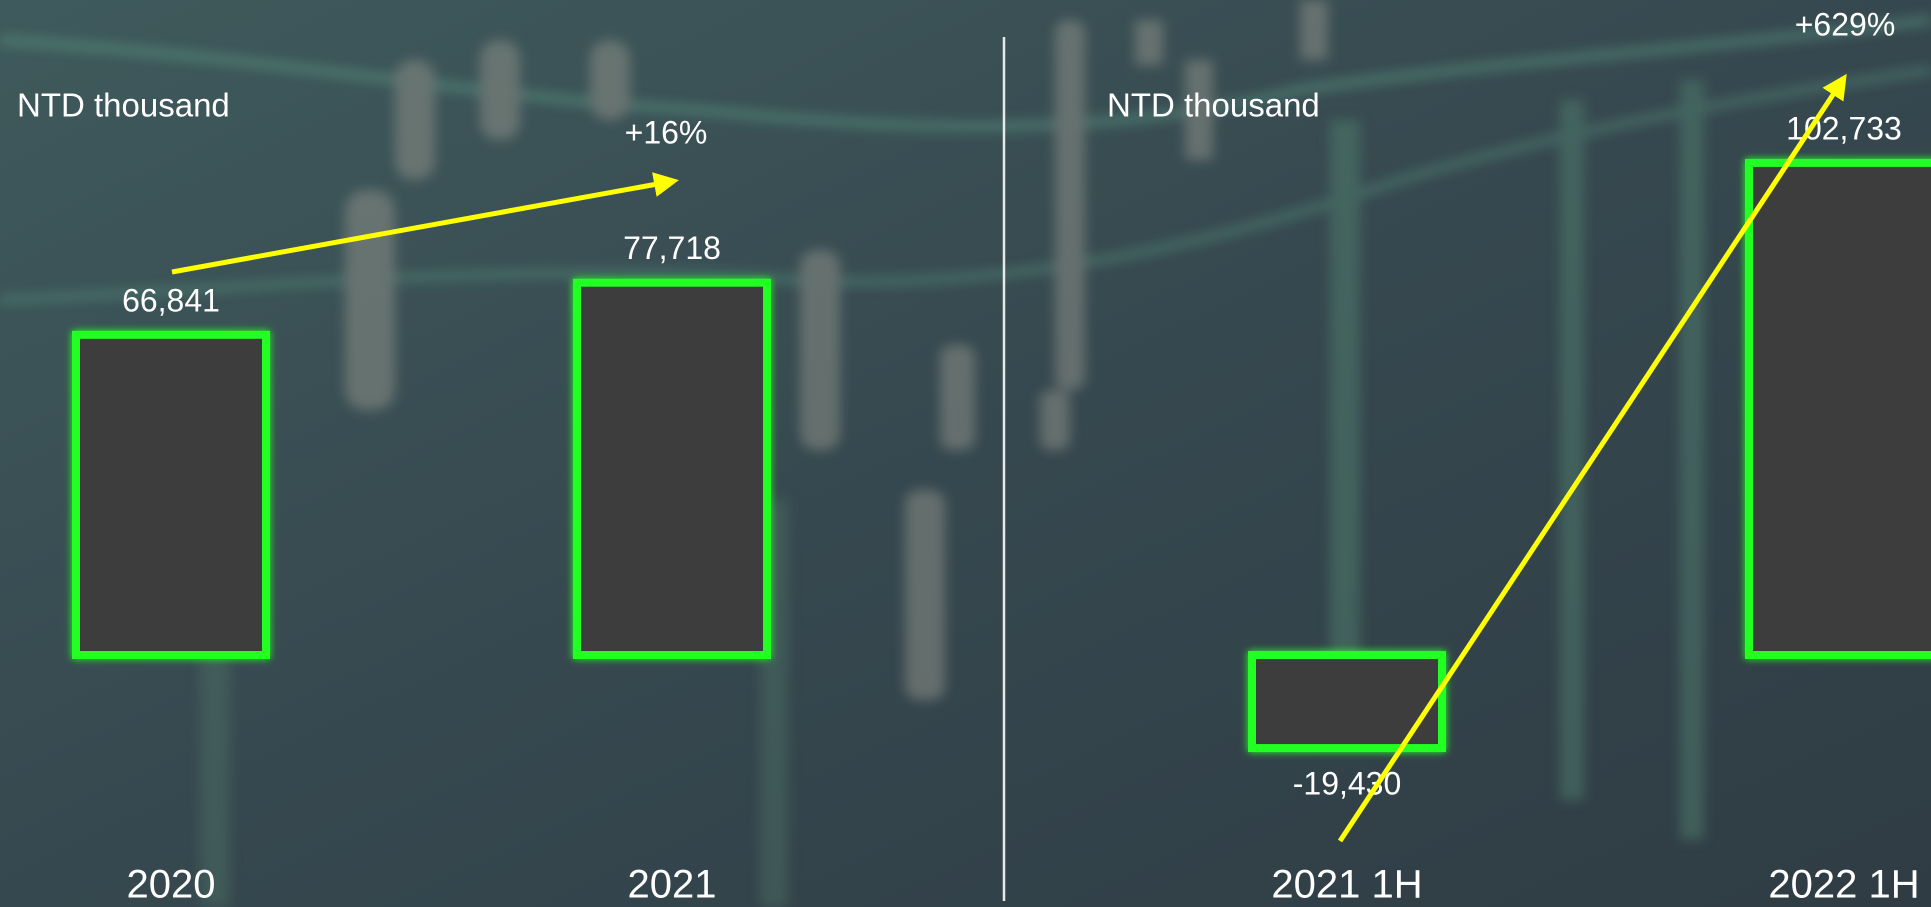  Describe the element at coordinates (672, 248) in the screenshot. I see `value-label: 77,718` at that location.